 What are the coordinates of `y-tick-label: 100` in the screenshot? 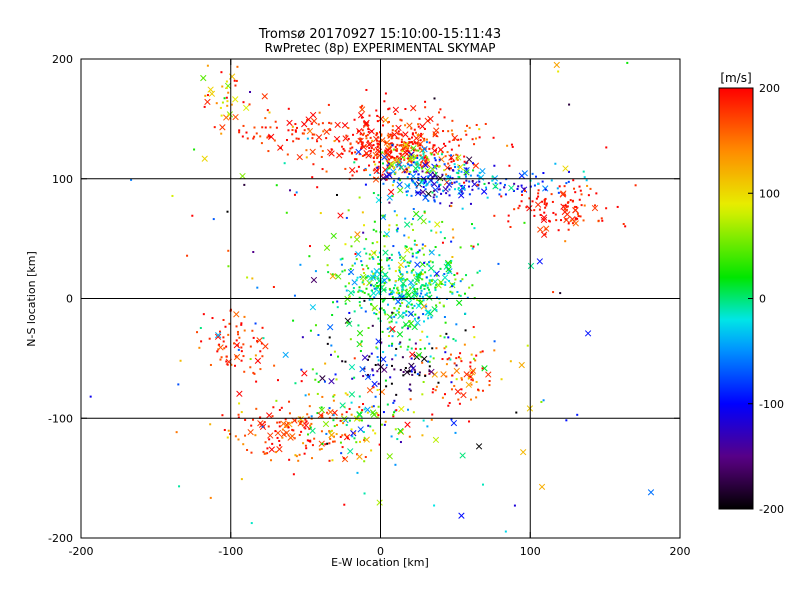 It's located at (62, 179).